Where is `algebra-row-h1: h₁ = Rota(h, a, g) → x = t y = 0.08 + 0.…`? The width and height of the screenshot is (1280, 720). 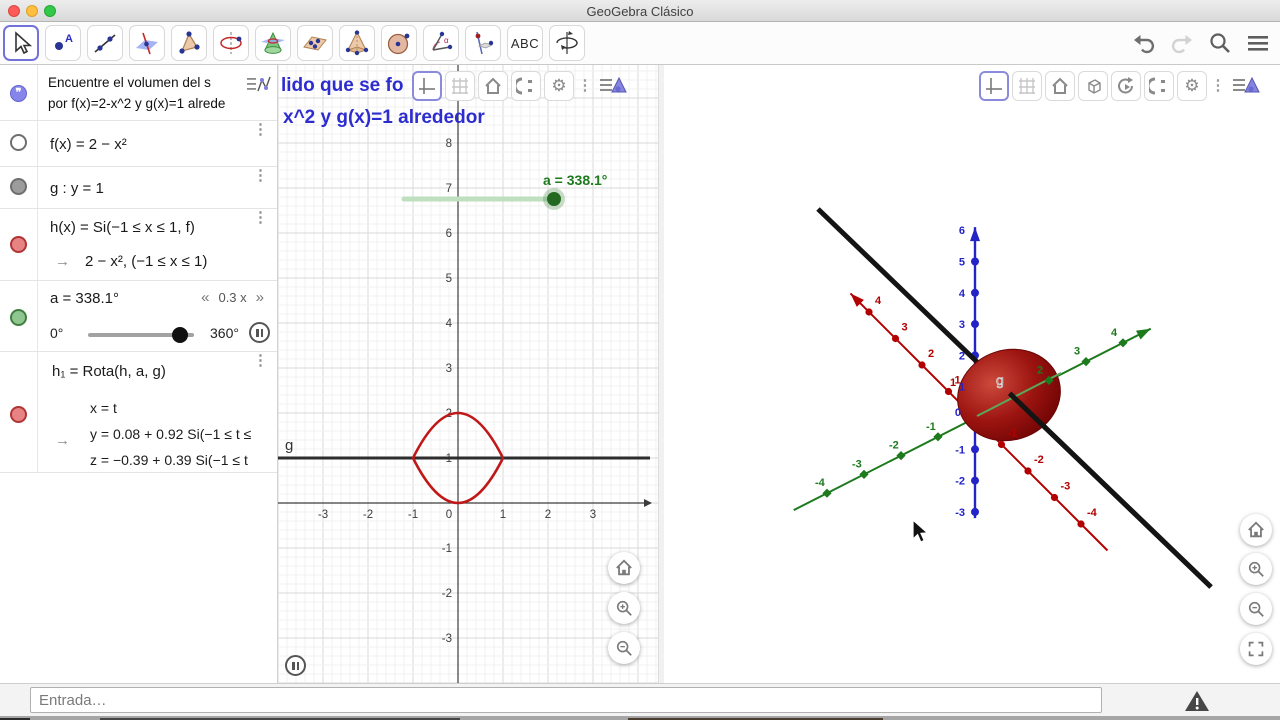
algebra-row-h1: h₁ = Rota(h, a, g) → x = t y = 0.08 + 0.… is located at coordinates (138, 412).